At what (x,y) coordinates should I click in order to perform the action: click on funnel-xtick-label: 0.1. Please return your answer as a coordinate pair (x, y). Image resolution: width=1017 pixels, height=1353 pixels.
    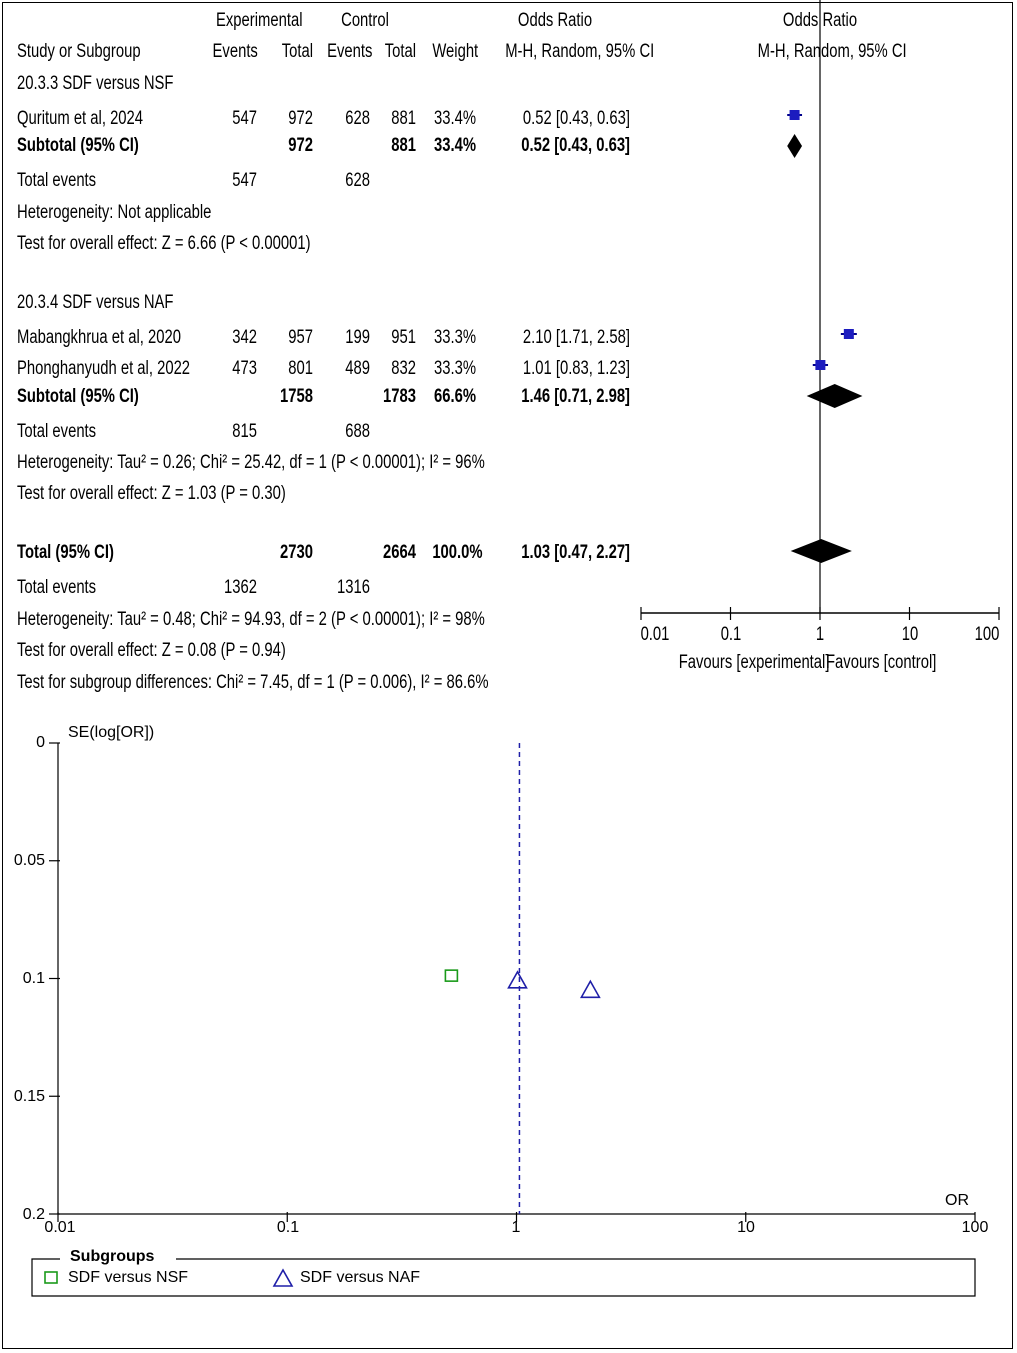
    Looking at the image, I should click on (288, 1227).